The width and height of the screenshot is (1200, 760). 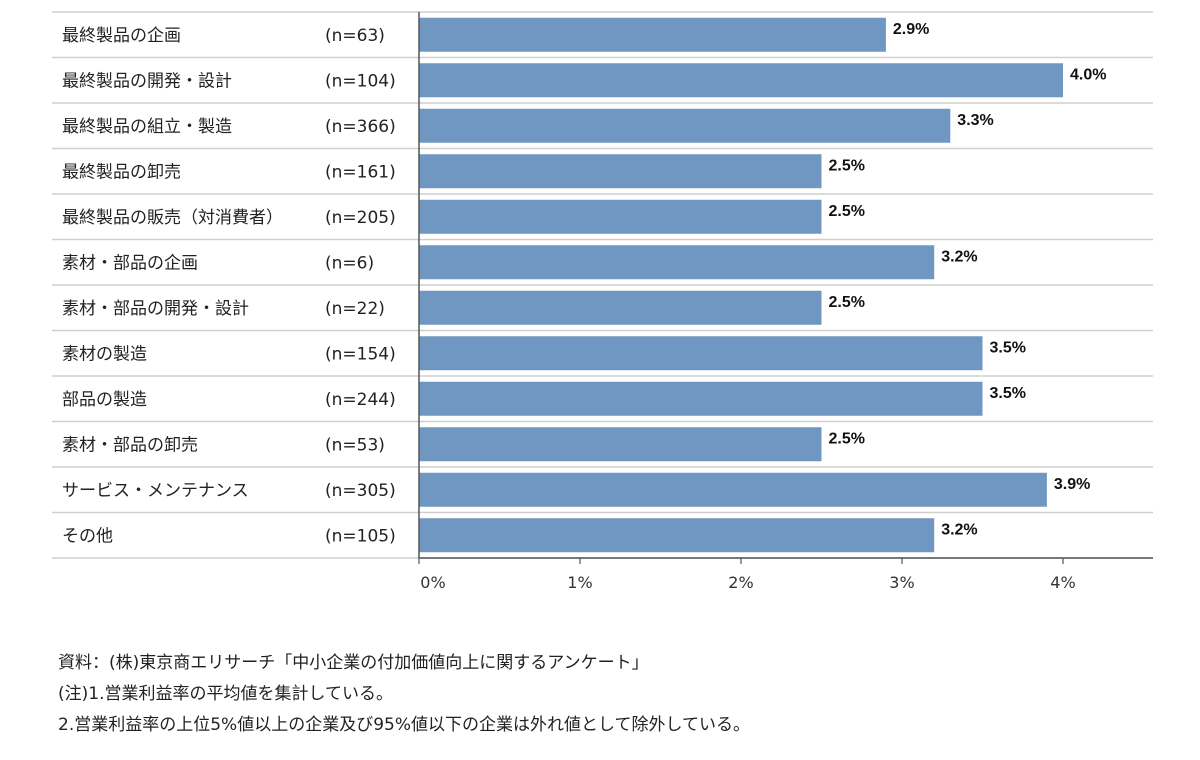 What do you see at coordinates (360, 81) in the screenshot?
I see `sample-size-label: (n=104)` at bounding box center [360, 81].